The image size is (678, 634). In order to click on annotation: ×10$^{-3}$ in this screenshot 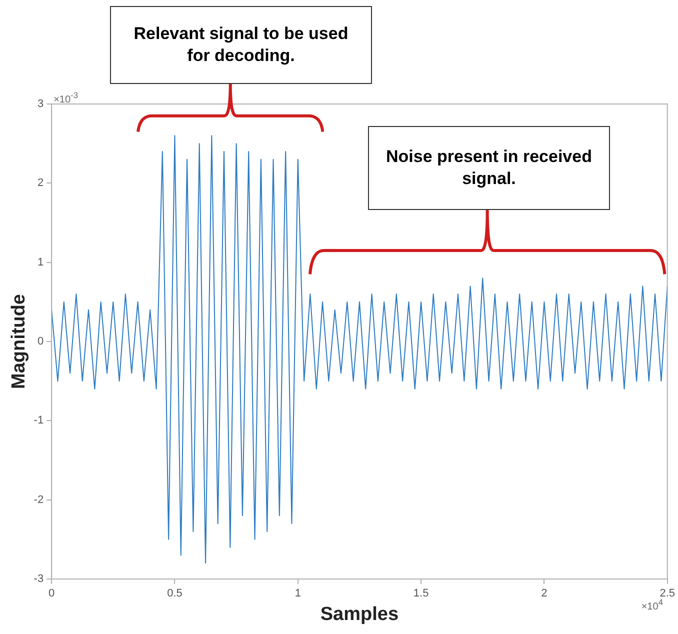, I will do `click(66, 98)`.